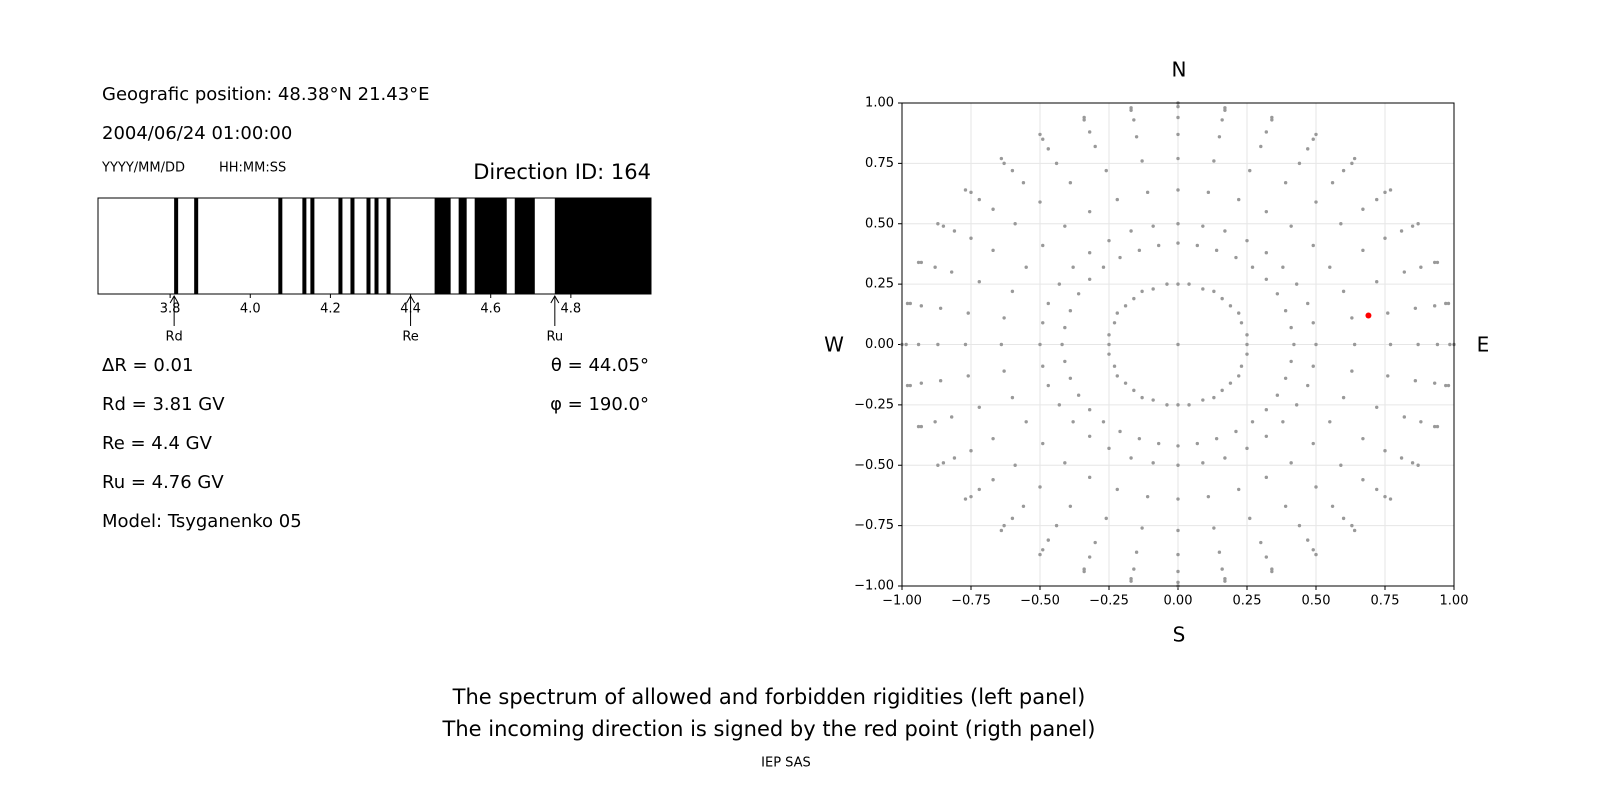 The image size is (1600, 800). Describe the element at coordinates (555, 299) in the screenshot. I see `marker-arrowhead` at that location.